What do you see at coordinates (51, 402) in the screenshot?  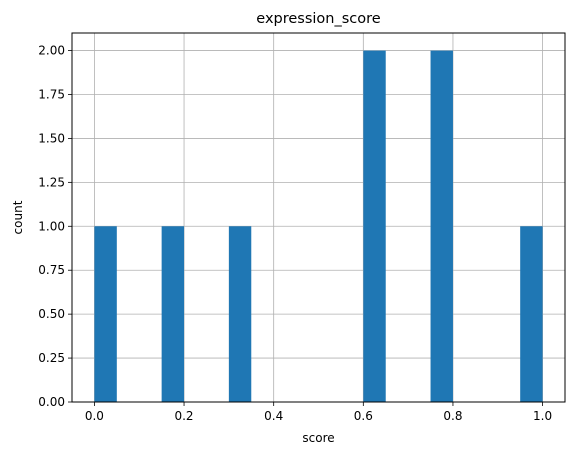 I see `y-tick-label: 0.00` at bounding box center [51, 402].